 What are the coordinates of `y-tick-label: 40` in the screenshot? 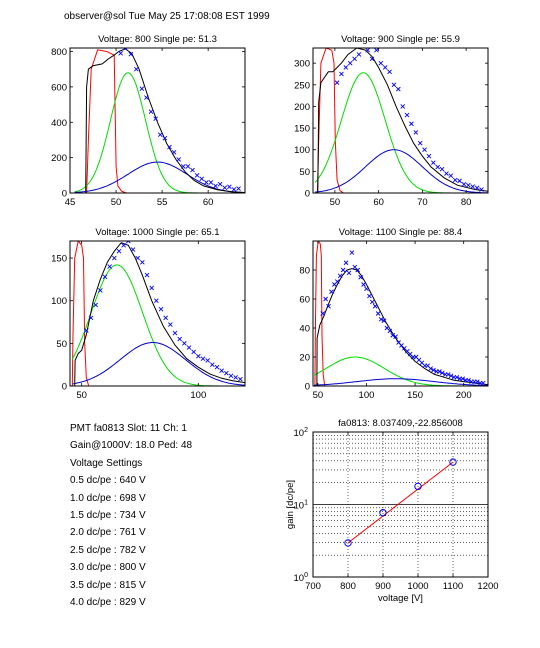 It's located at (304, 329).